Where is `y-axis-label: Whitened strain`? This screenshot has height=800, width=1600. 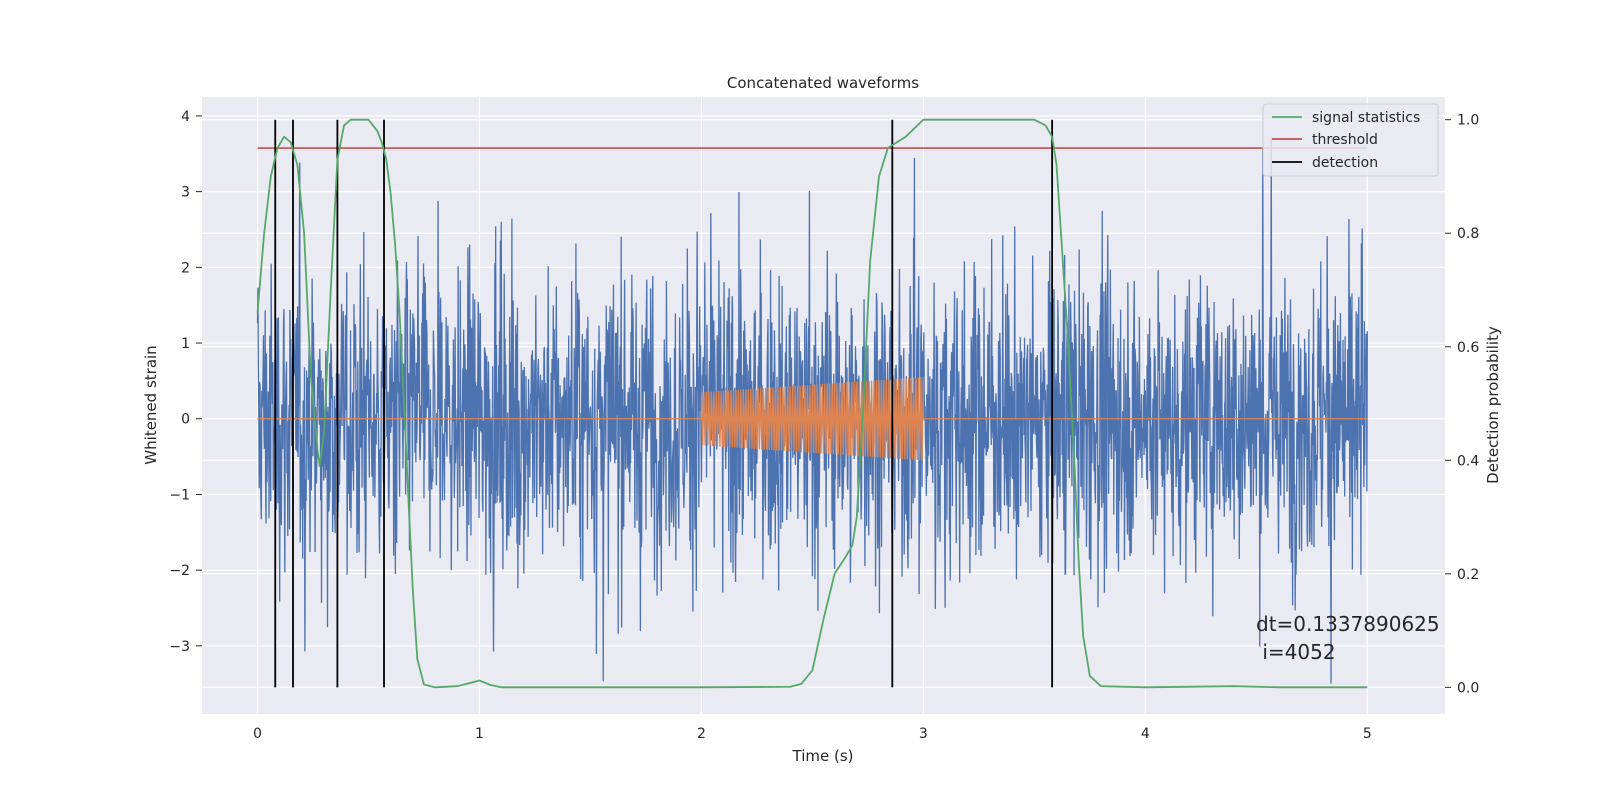 y-axis-label: Whitened strain is located at coordinates (151, 404).